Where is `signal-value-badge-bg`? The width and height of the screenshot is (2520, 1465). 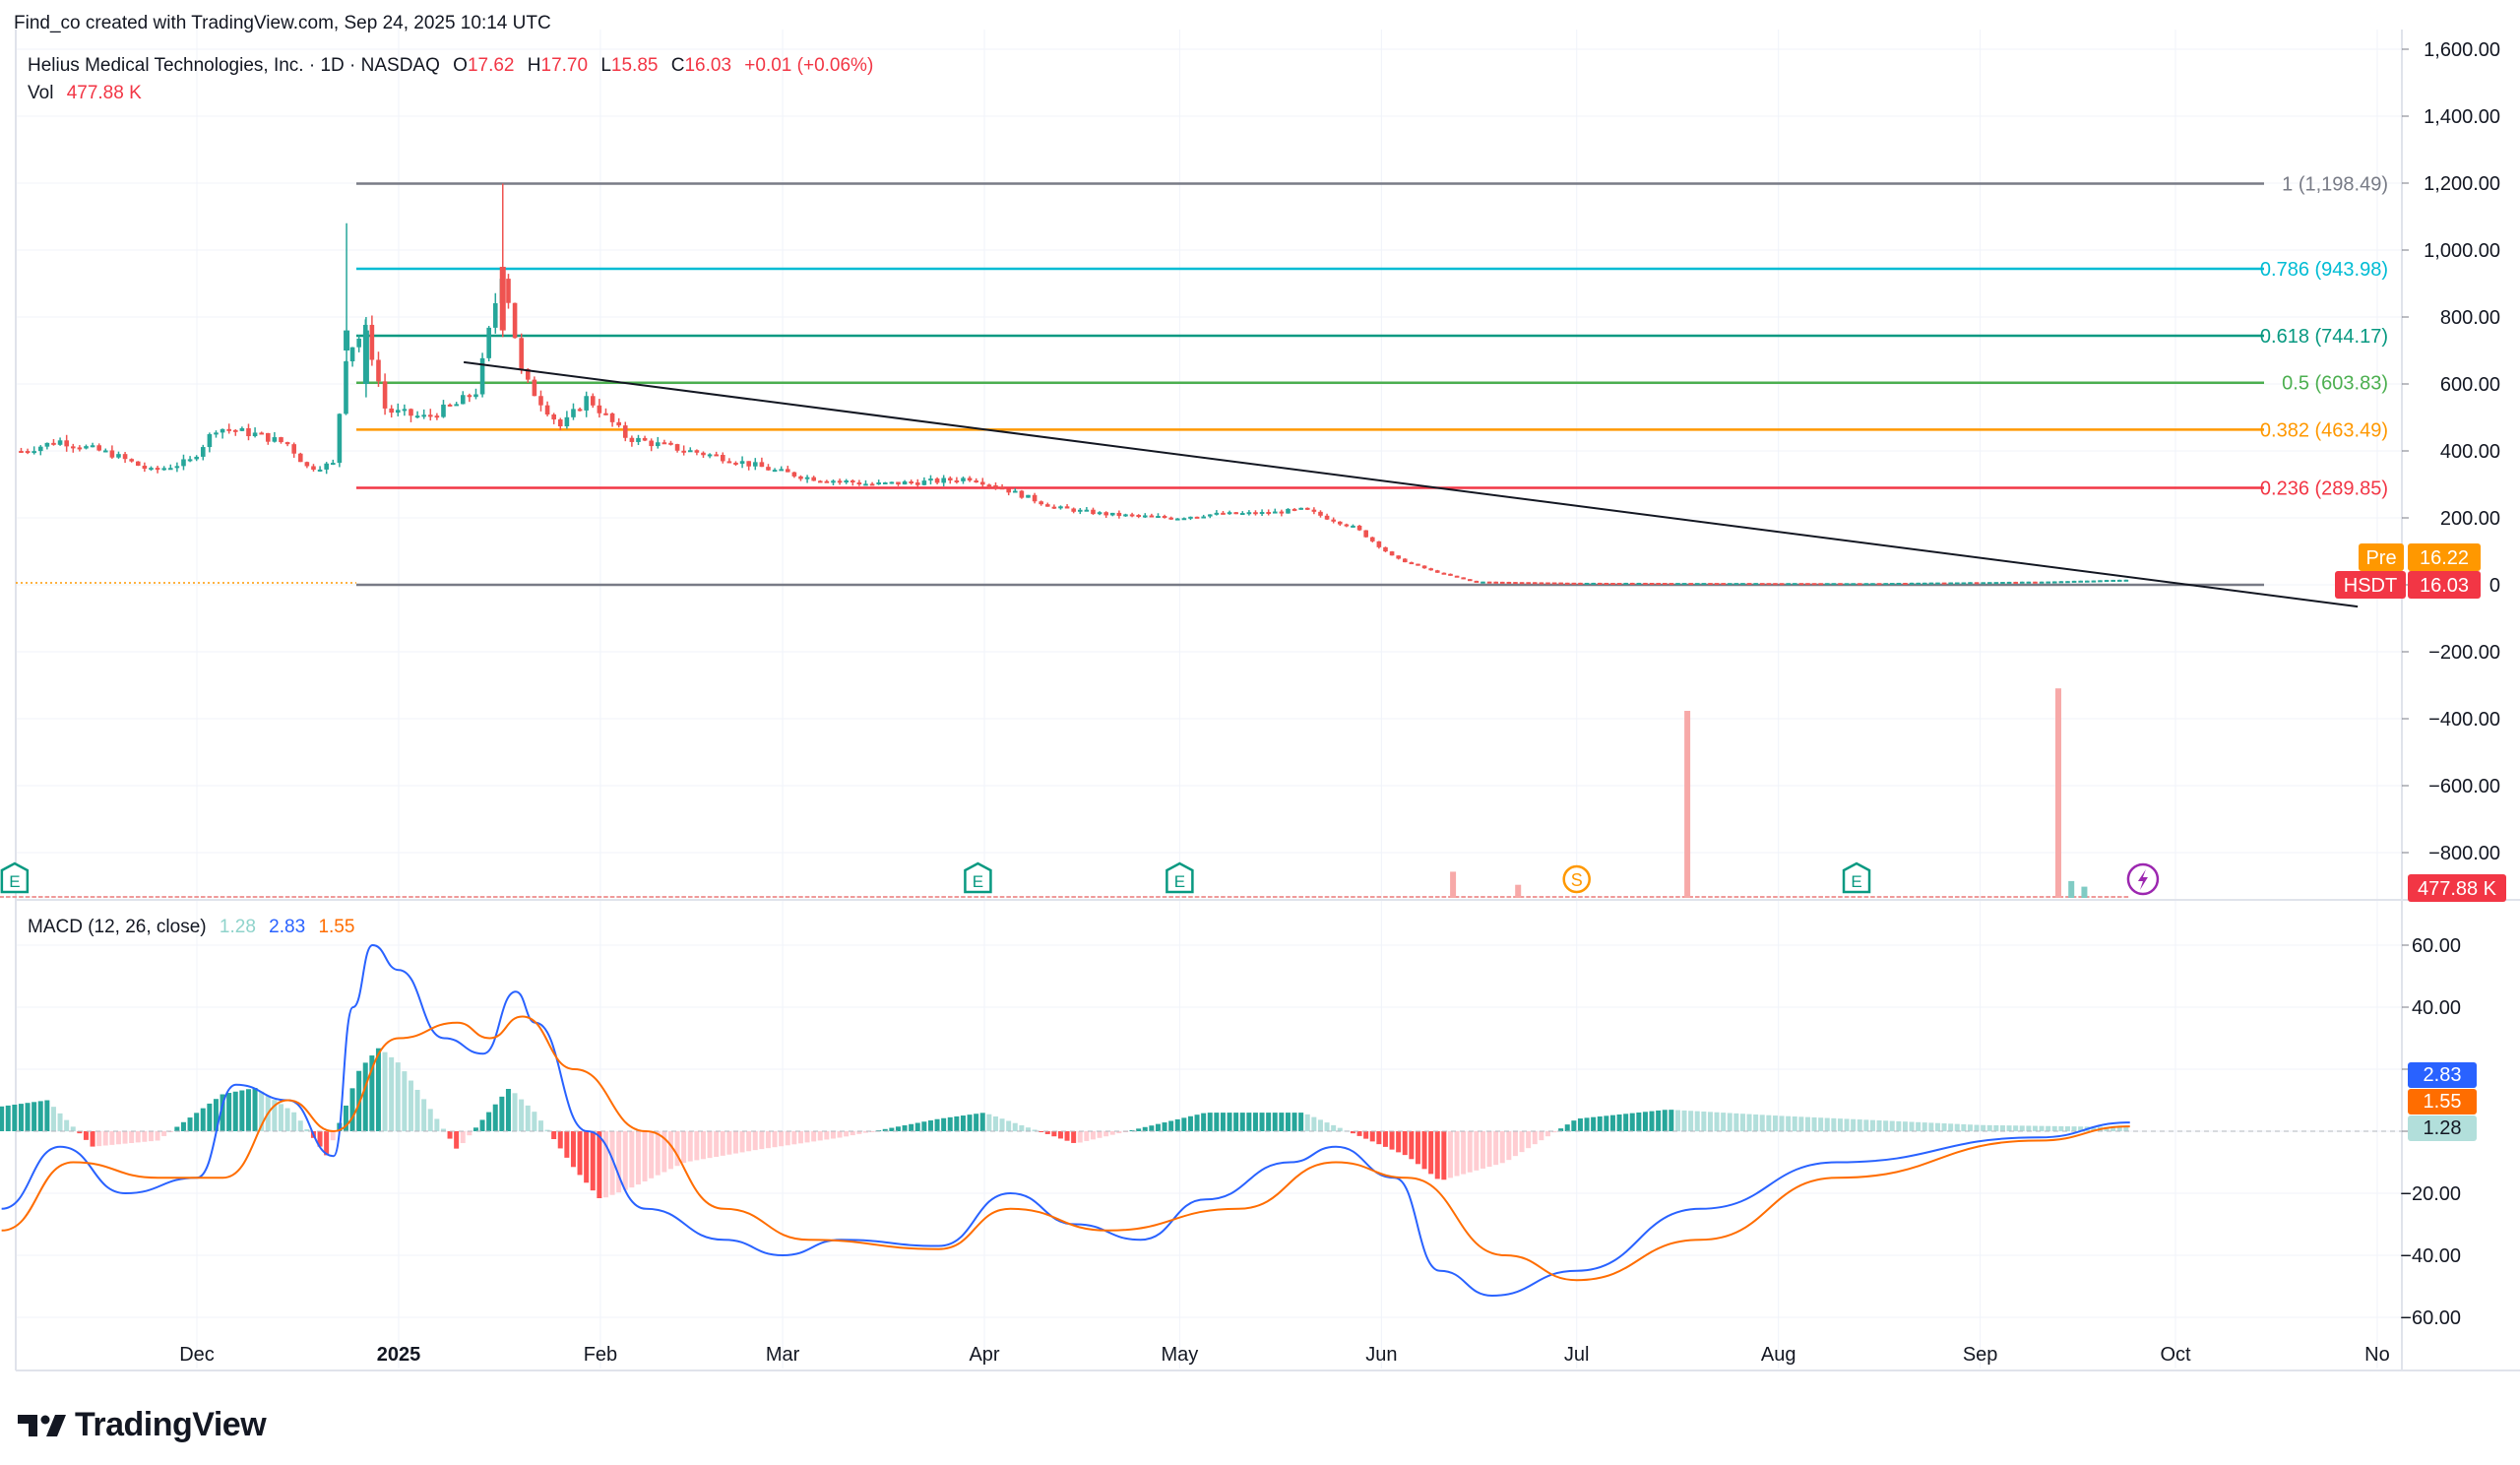 signal-value-badge-bg is located at coordinates (2442, 1102).